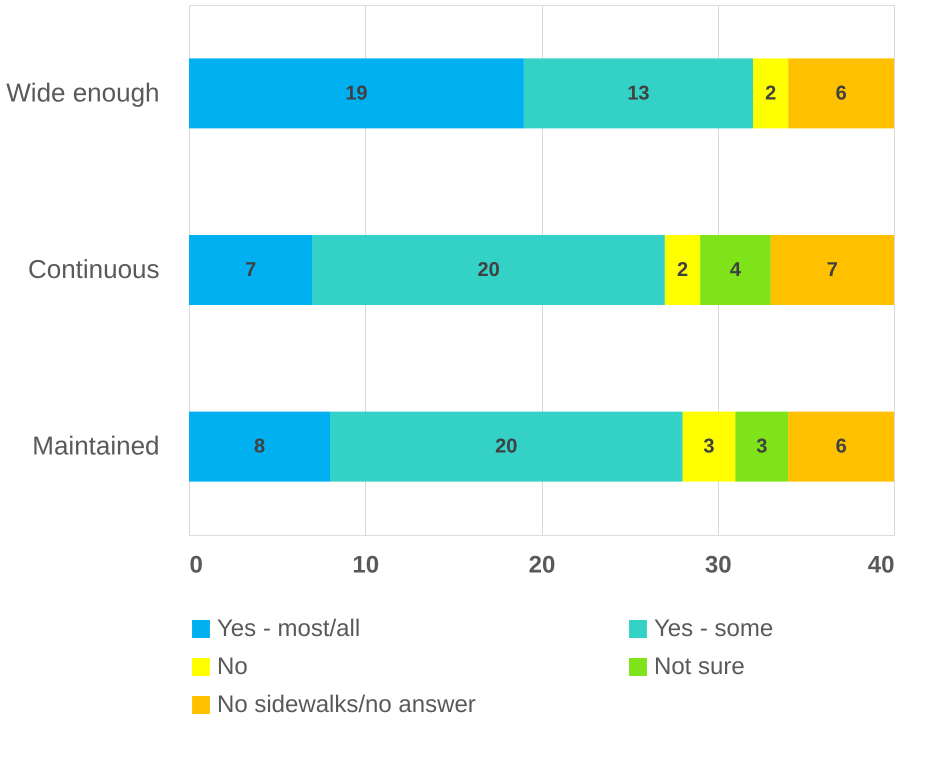  Describe the element at coordinates (881, 565) in the screenshot. I see `x-tick-label: 40` at that location.